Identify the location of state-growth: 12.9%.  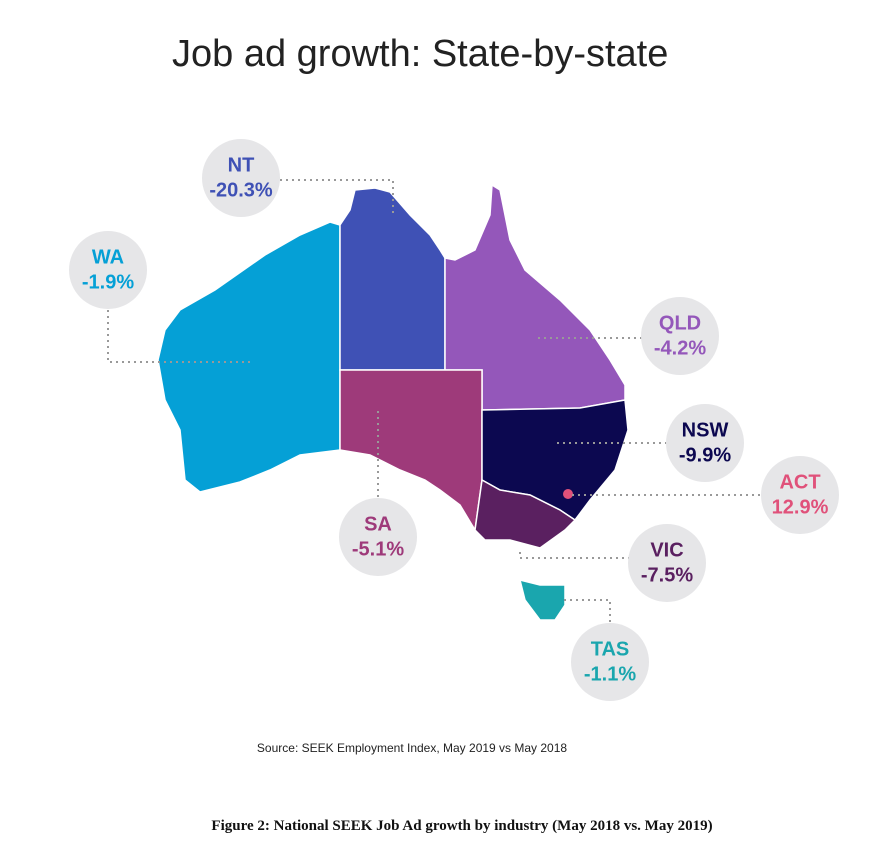
(800, 507).